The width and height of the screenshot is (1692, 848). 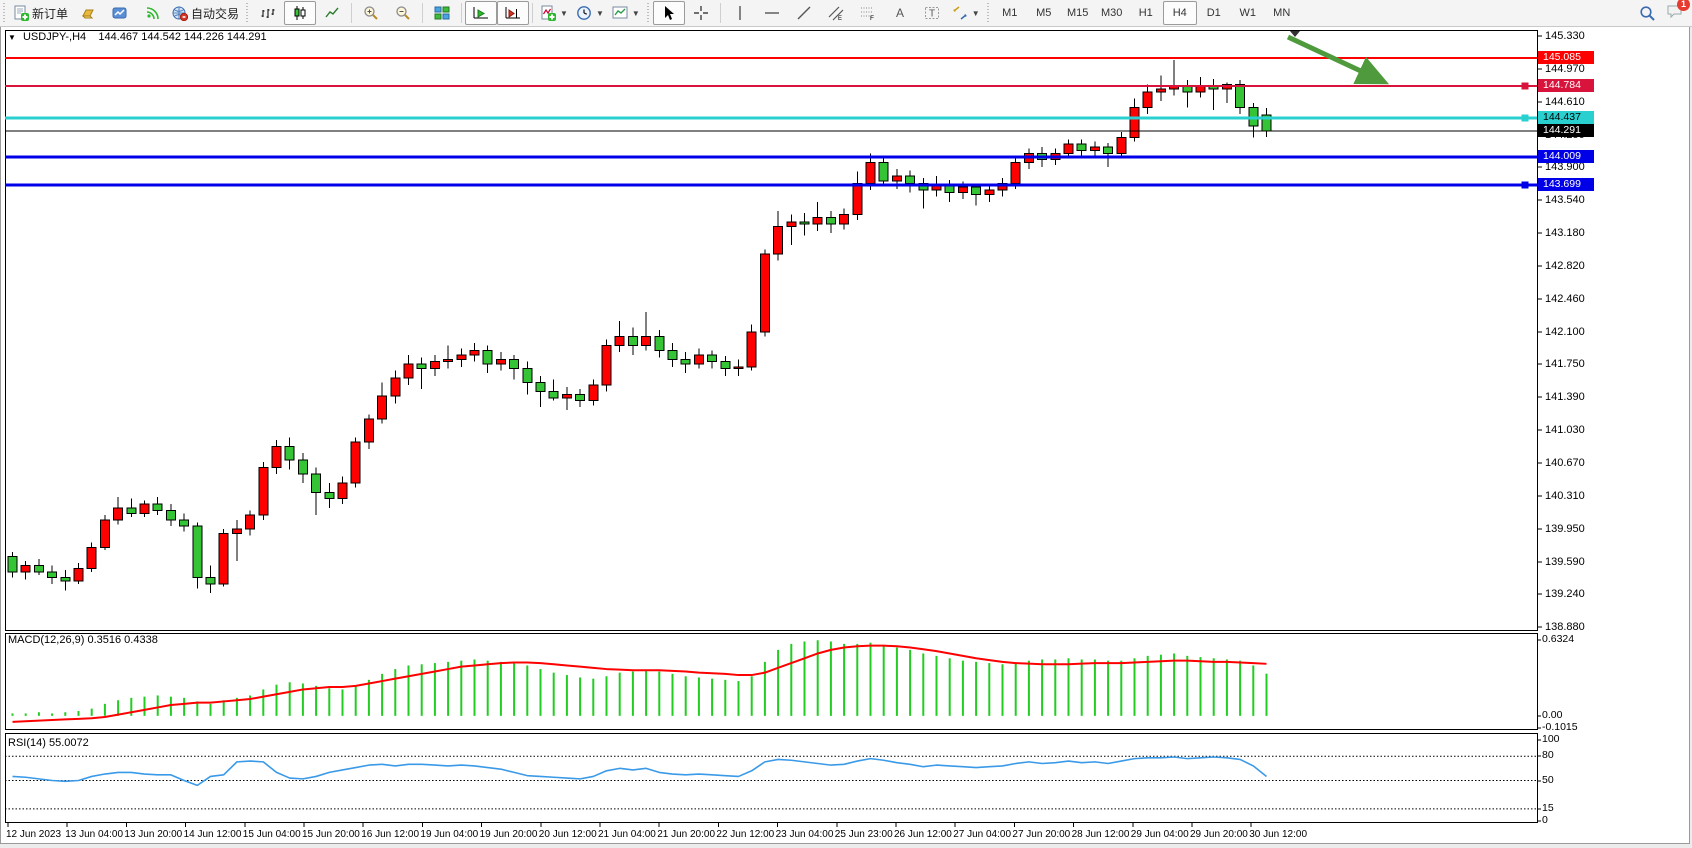 What do you see at coordinates (1647, 13) in the screenshot?
I see `search-icon` at bounding box center [1647, 13].